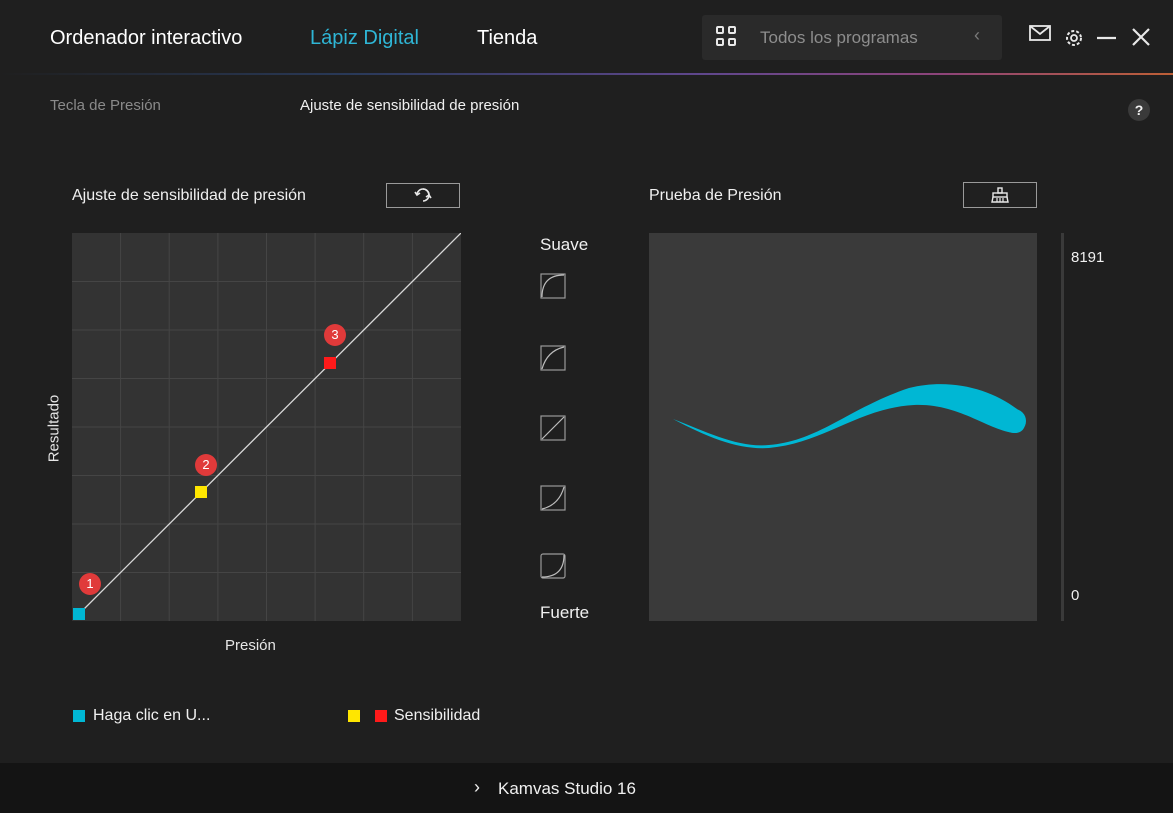 The width and height of the screenshot is (1173, 813). Describe the element at coordinates (839, 37) in the screenshot. I see `program-selector-label: Todos los programas` at that location.